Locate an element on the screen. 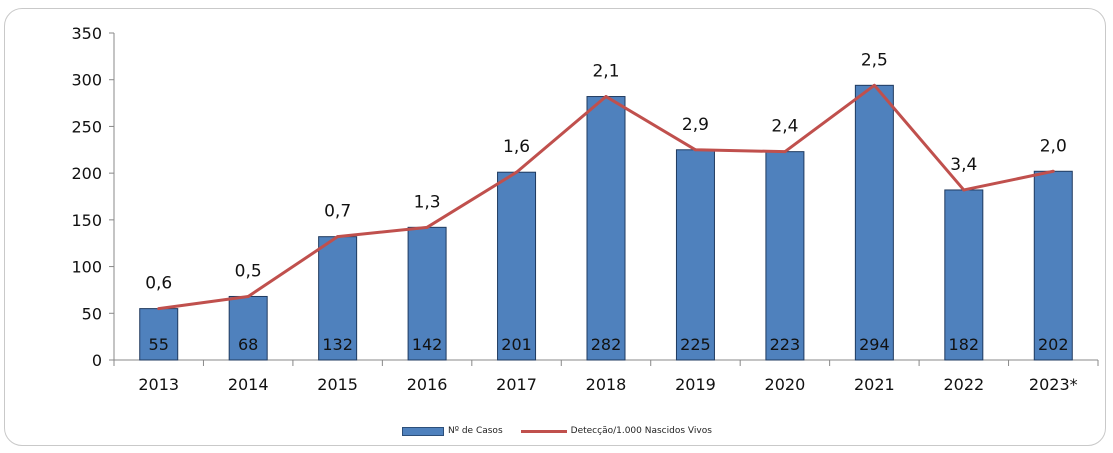  x-tick-label: 2023* is located at coordinates (1053, 384).